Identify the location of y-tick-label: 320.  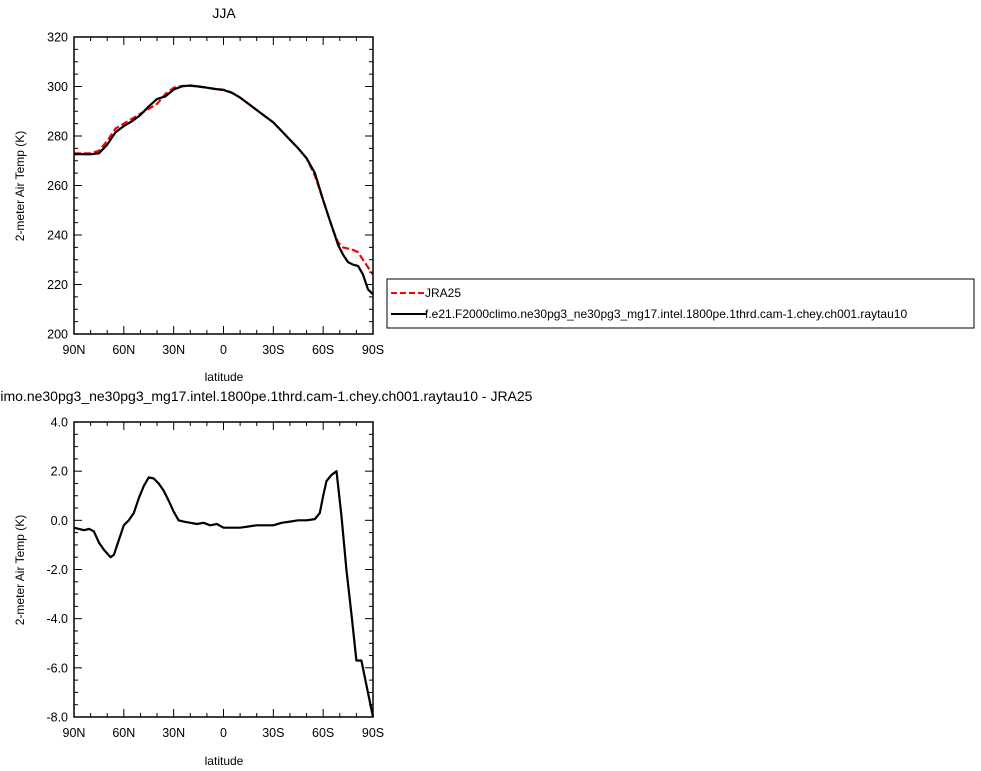
(57, 38).